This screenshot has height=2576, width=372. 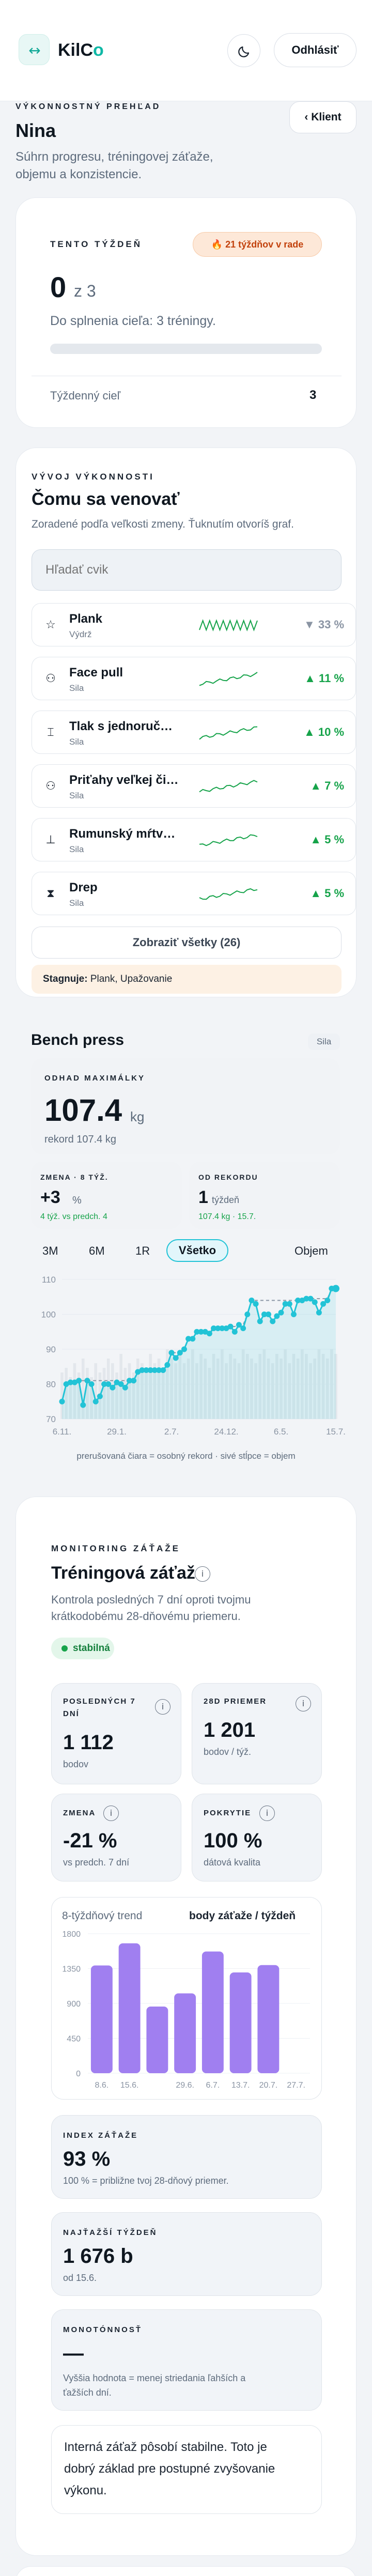 I want to click on weekly-goal-label: Týždenný cieľ, so click(x=86, y=395).